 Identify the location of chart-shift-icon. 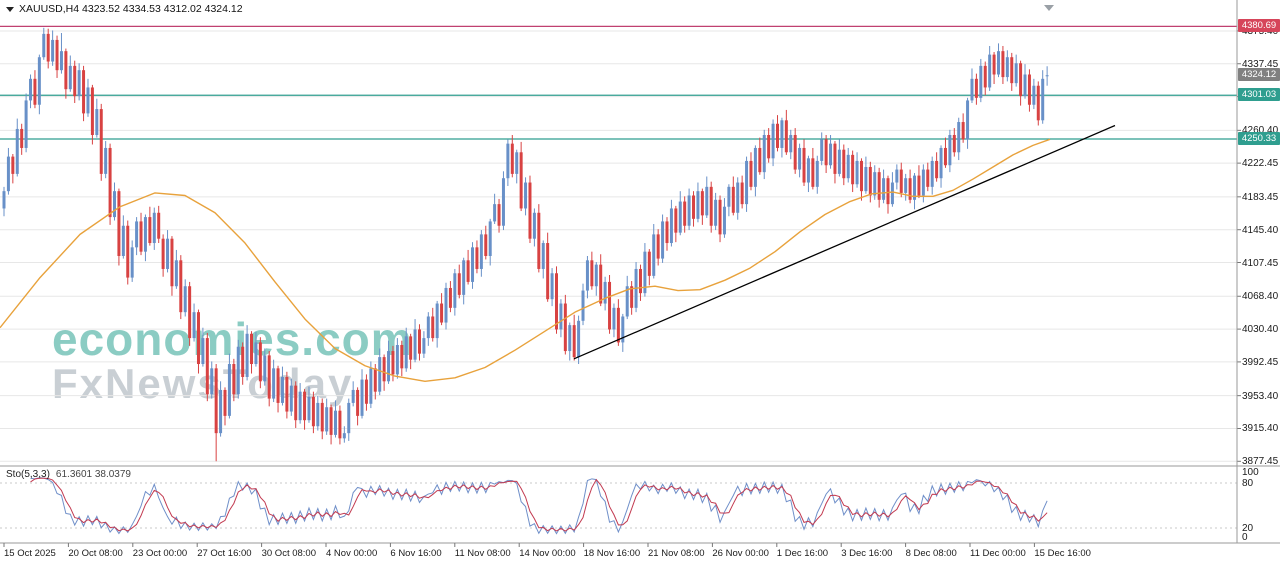
(1049, 8).